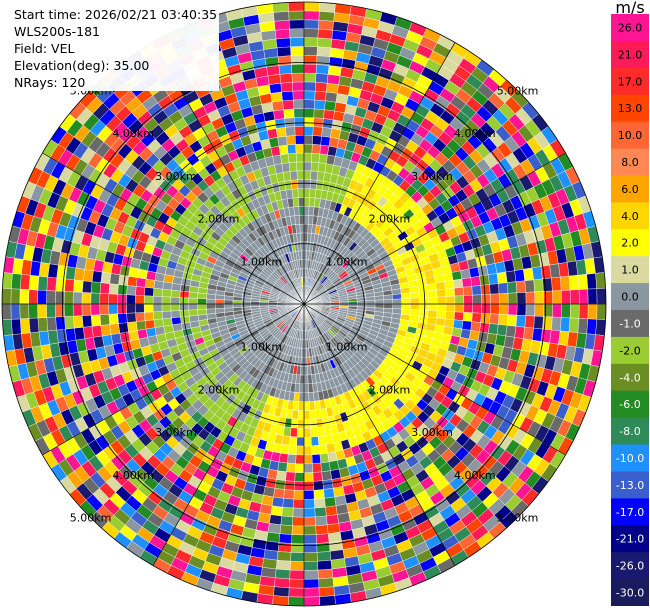 This screenshot has width=650, height=610. Describe the element at coordinates (630, 189) in the screenshot. I see `colorbar-label: 6.0` at that location.